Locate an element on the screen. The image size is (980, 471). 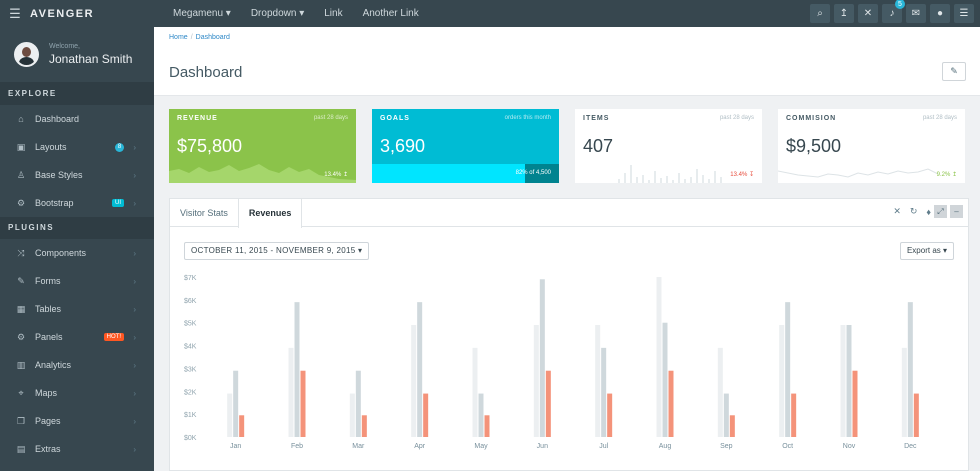
arrow-icon: ↥ is located at coordinates (844, 13).